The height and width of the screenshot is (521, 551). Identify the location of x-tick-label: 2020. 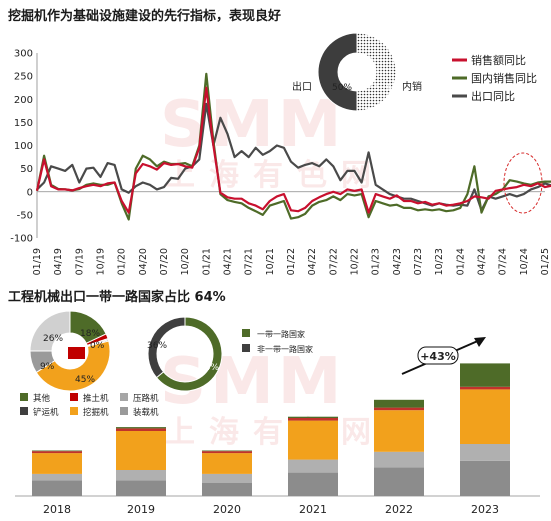
(227, 509).